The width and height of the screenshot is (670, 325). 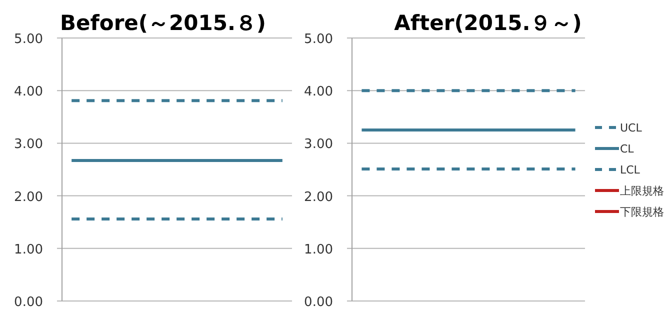 I want to click on legend-label: 上限規格, so click(x=642, y=191).